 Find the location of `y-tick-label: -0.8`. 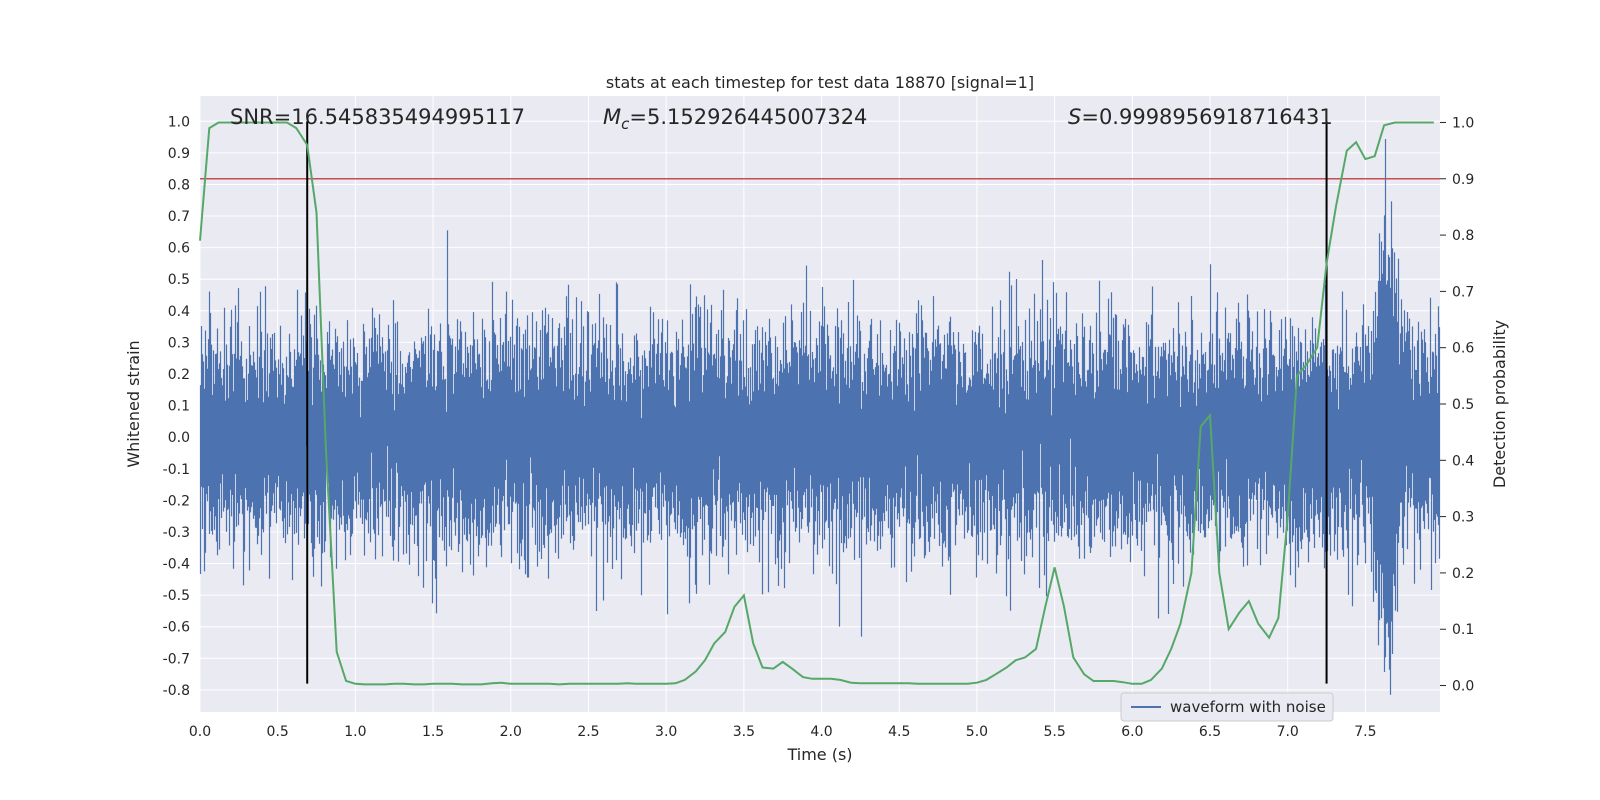

y-tick-label: -0.8 is located at coordinates (176, 691).